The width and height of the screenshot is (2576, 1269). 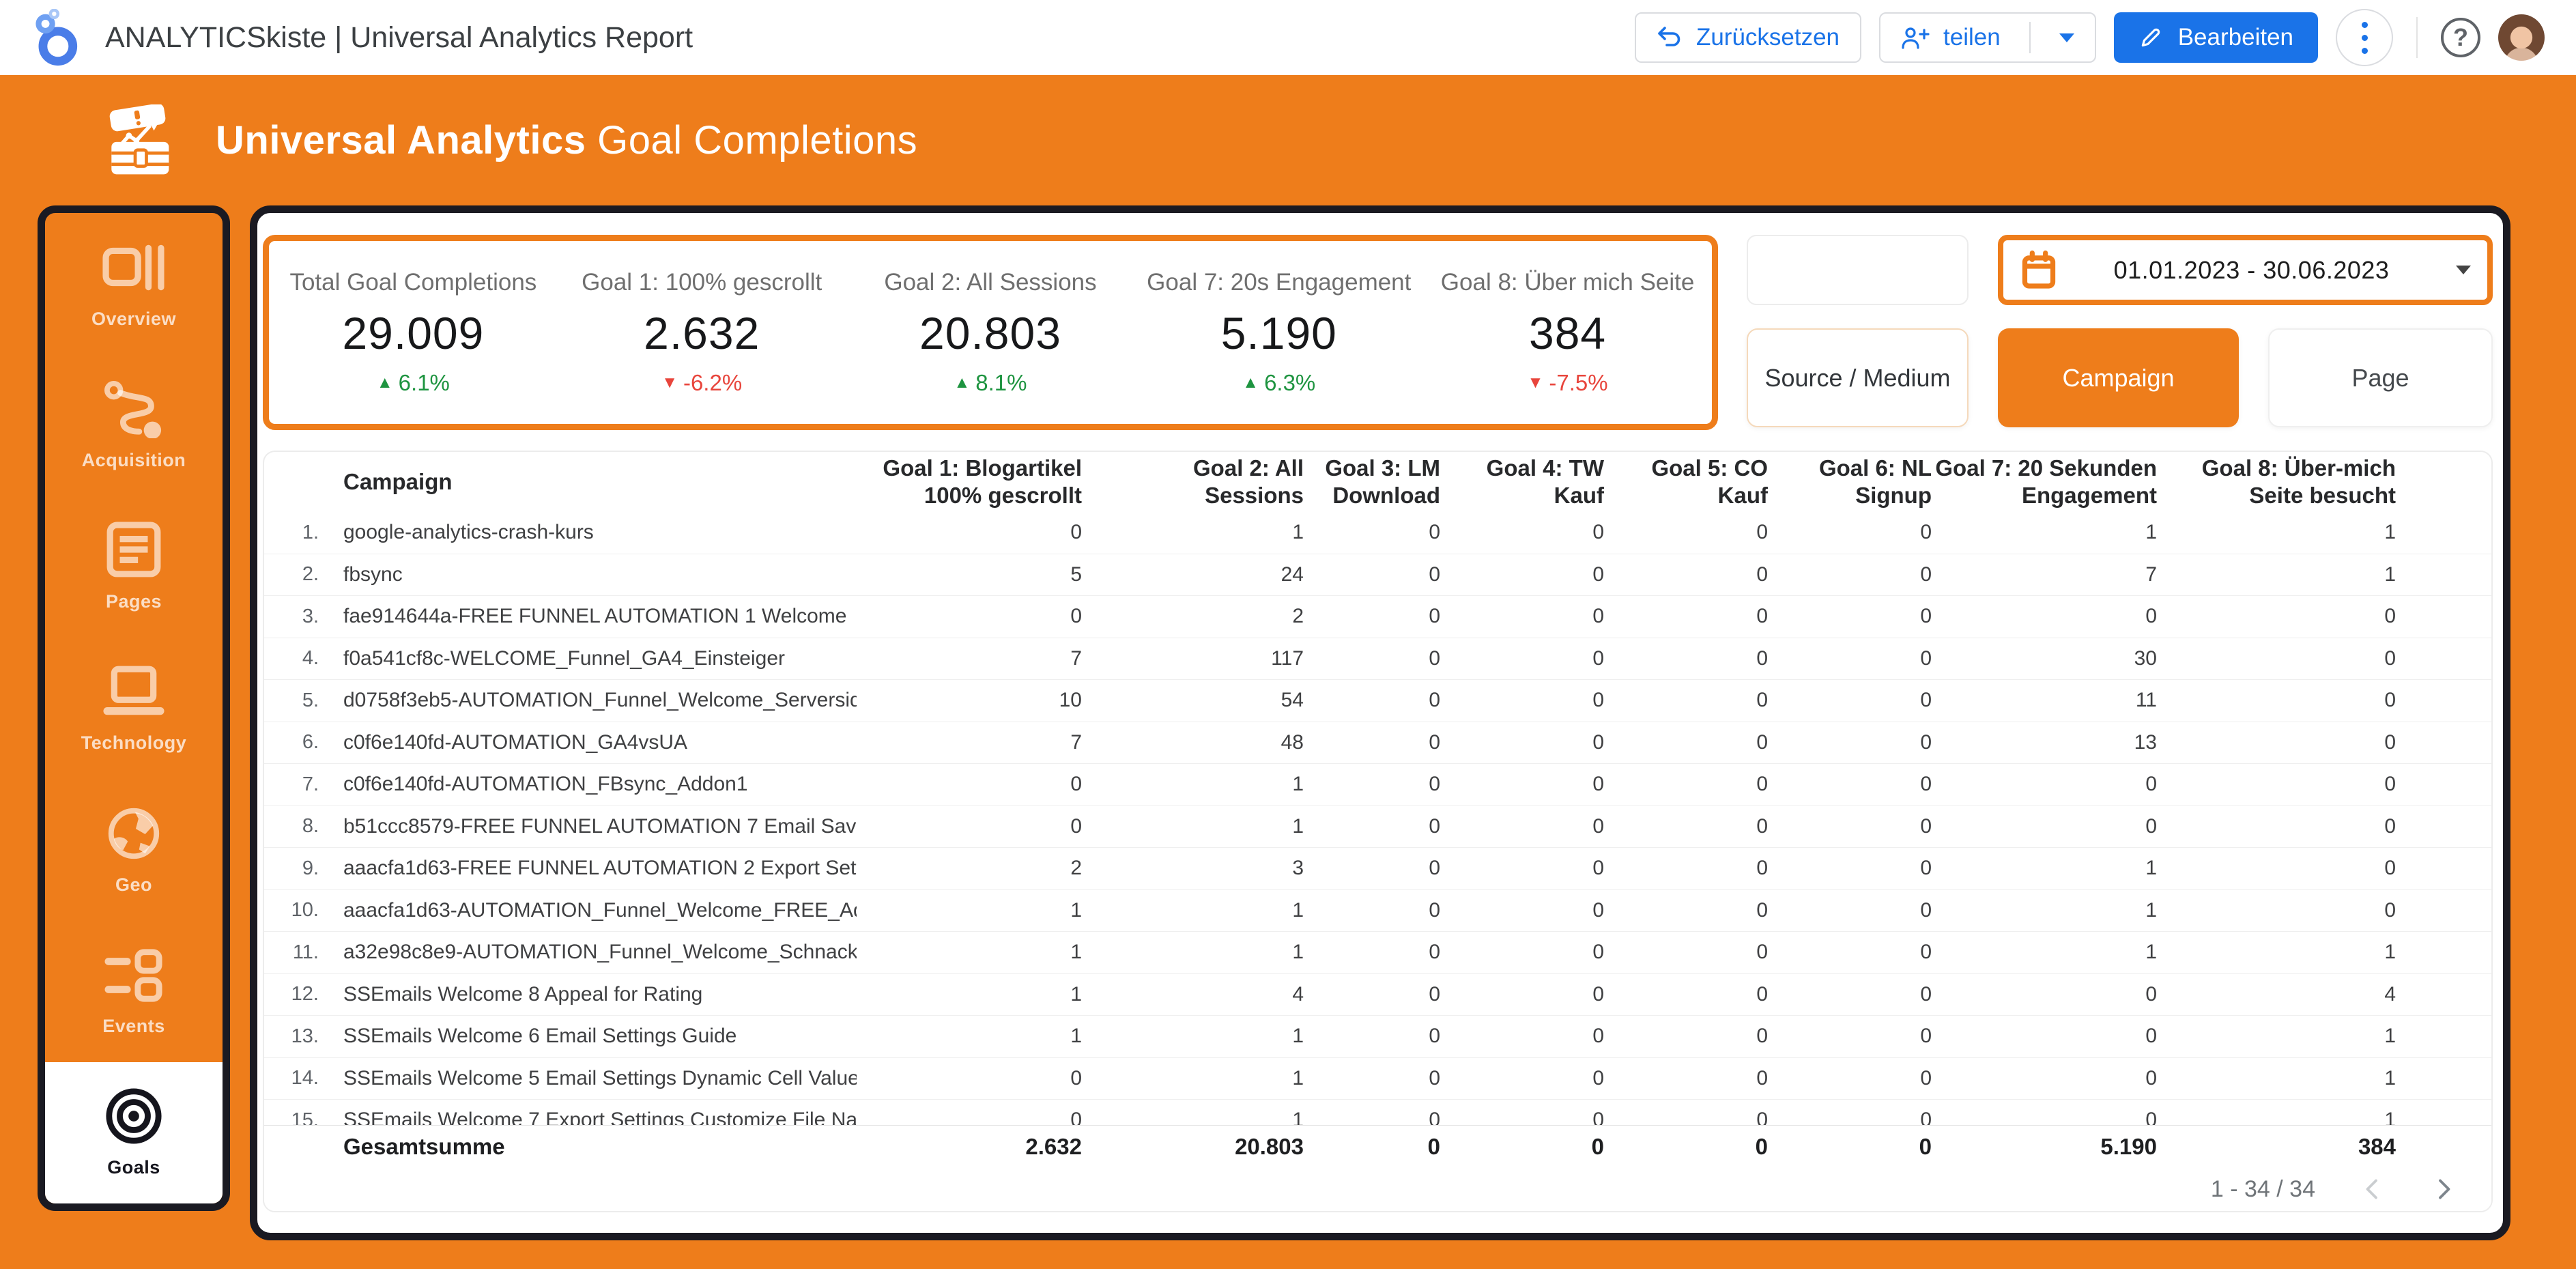 What do you see at coordinates (56, 38) in the screenshot?
I see `looker-studio-logo-icon` at bounding box center [56, 38].